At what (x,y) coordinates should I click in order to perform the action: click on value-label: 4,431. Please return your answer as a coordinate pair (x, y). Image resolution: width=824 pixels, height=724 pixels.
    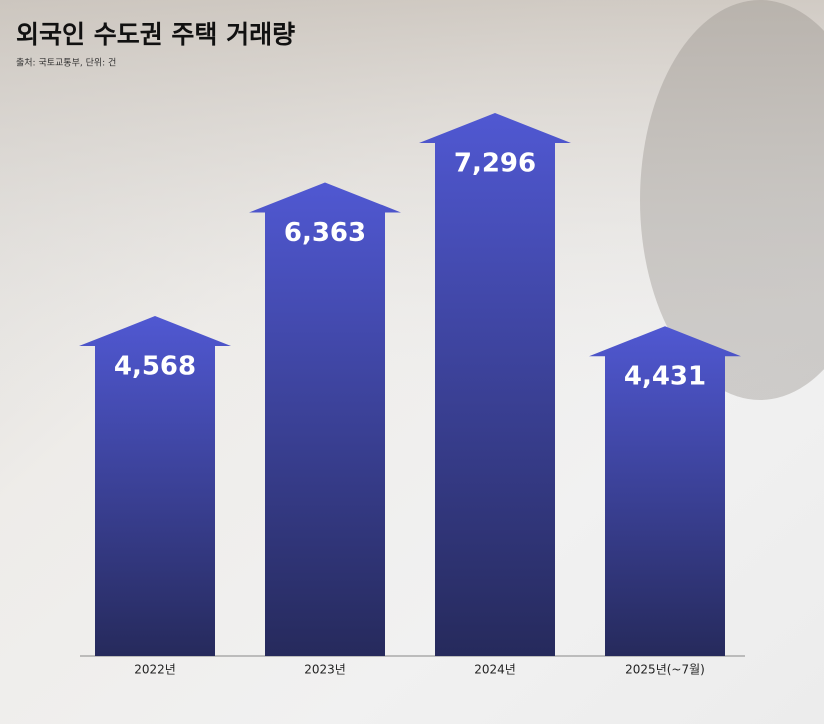
    Looking at the image, I should click on (665, 377).